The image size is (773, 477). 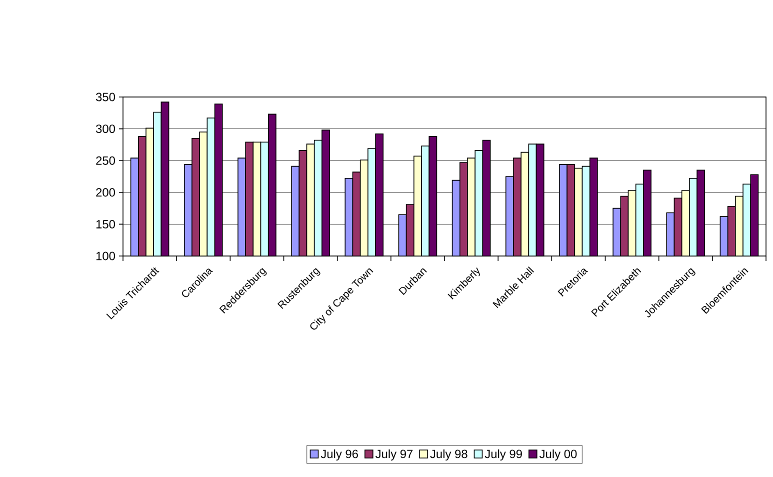 What do you see at coordinates (339, 455) in the screenshot?
I see `legend-label: July 96` at bounding box center [339, 455].